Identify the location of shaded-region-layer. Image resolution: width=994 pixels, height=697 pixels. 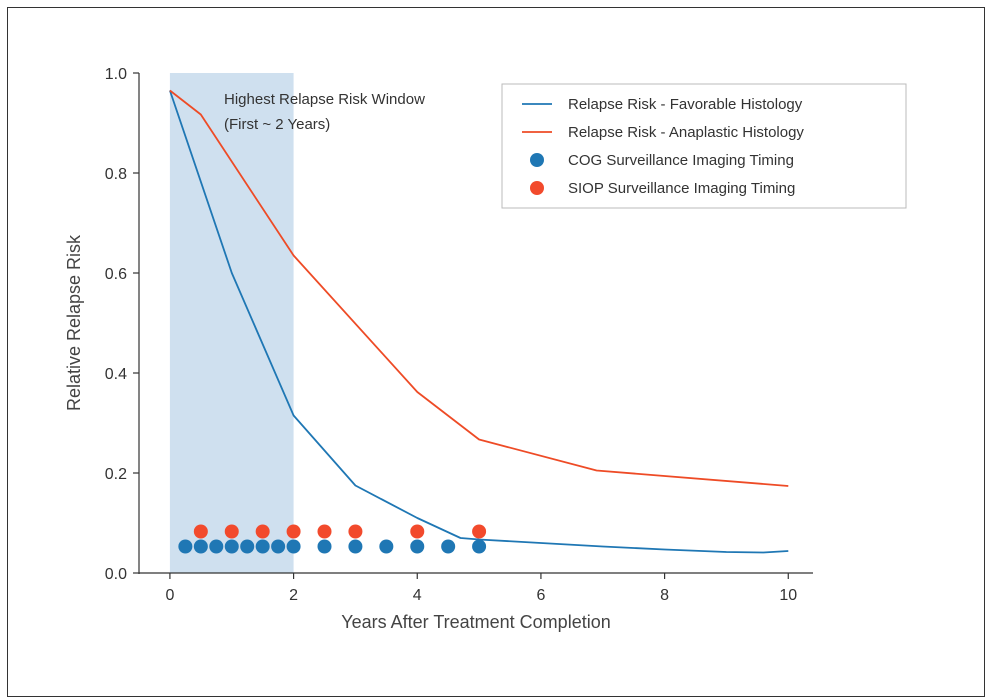
(231, 323).